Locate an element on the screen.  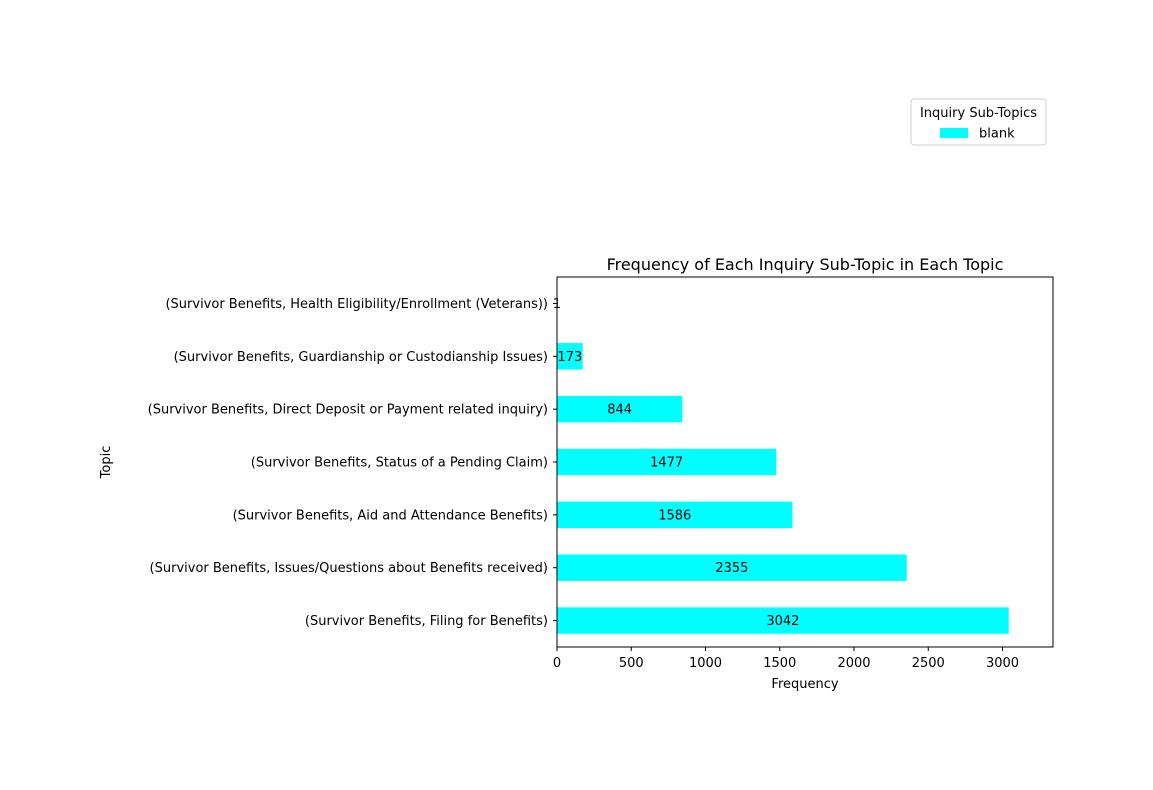
legend-entries: blank is located at coordinates (977, 134).